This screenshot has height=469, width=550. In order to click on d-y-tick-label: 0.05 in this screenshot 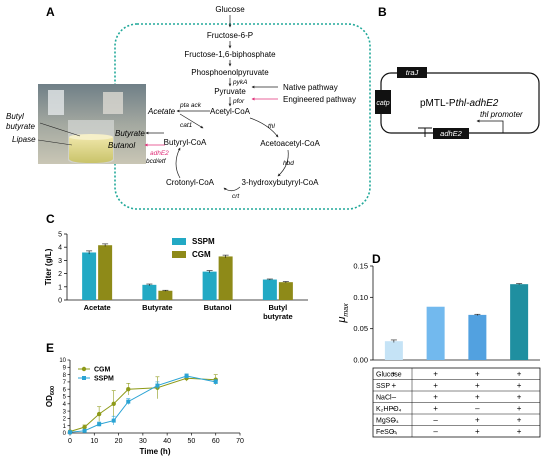, I will do `click(360, 328)`.